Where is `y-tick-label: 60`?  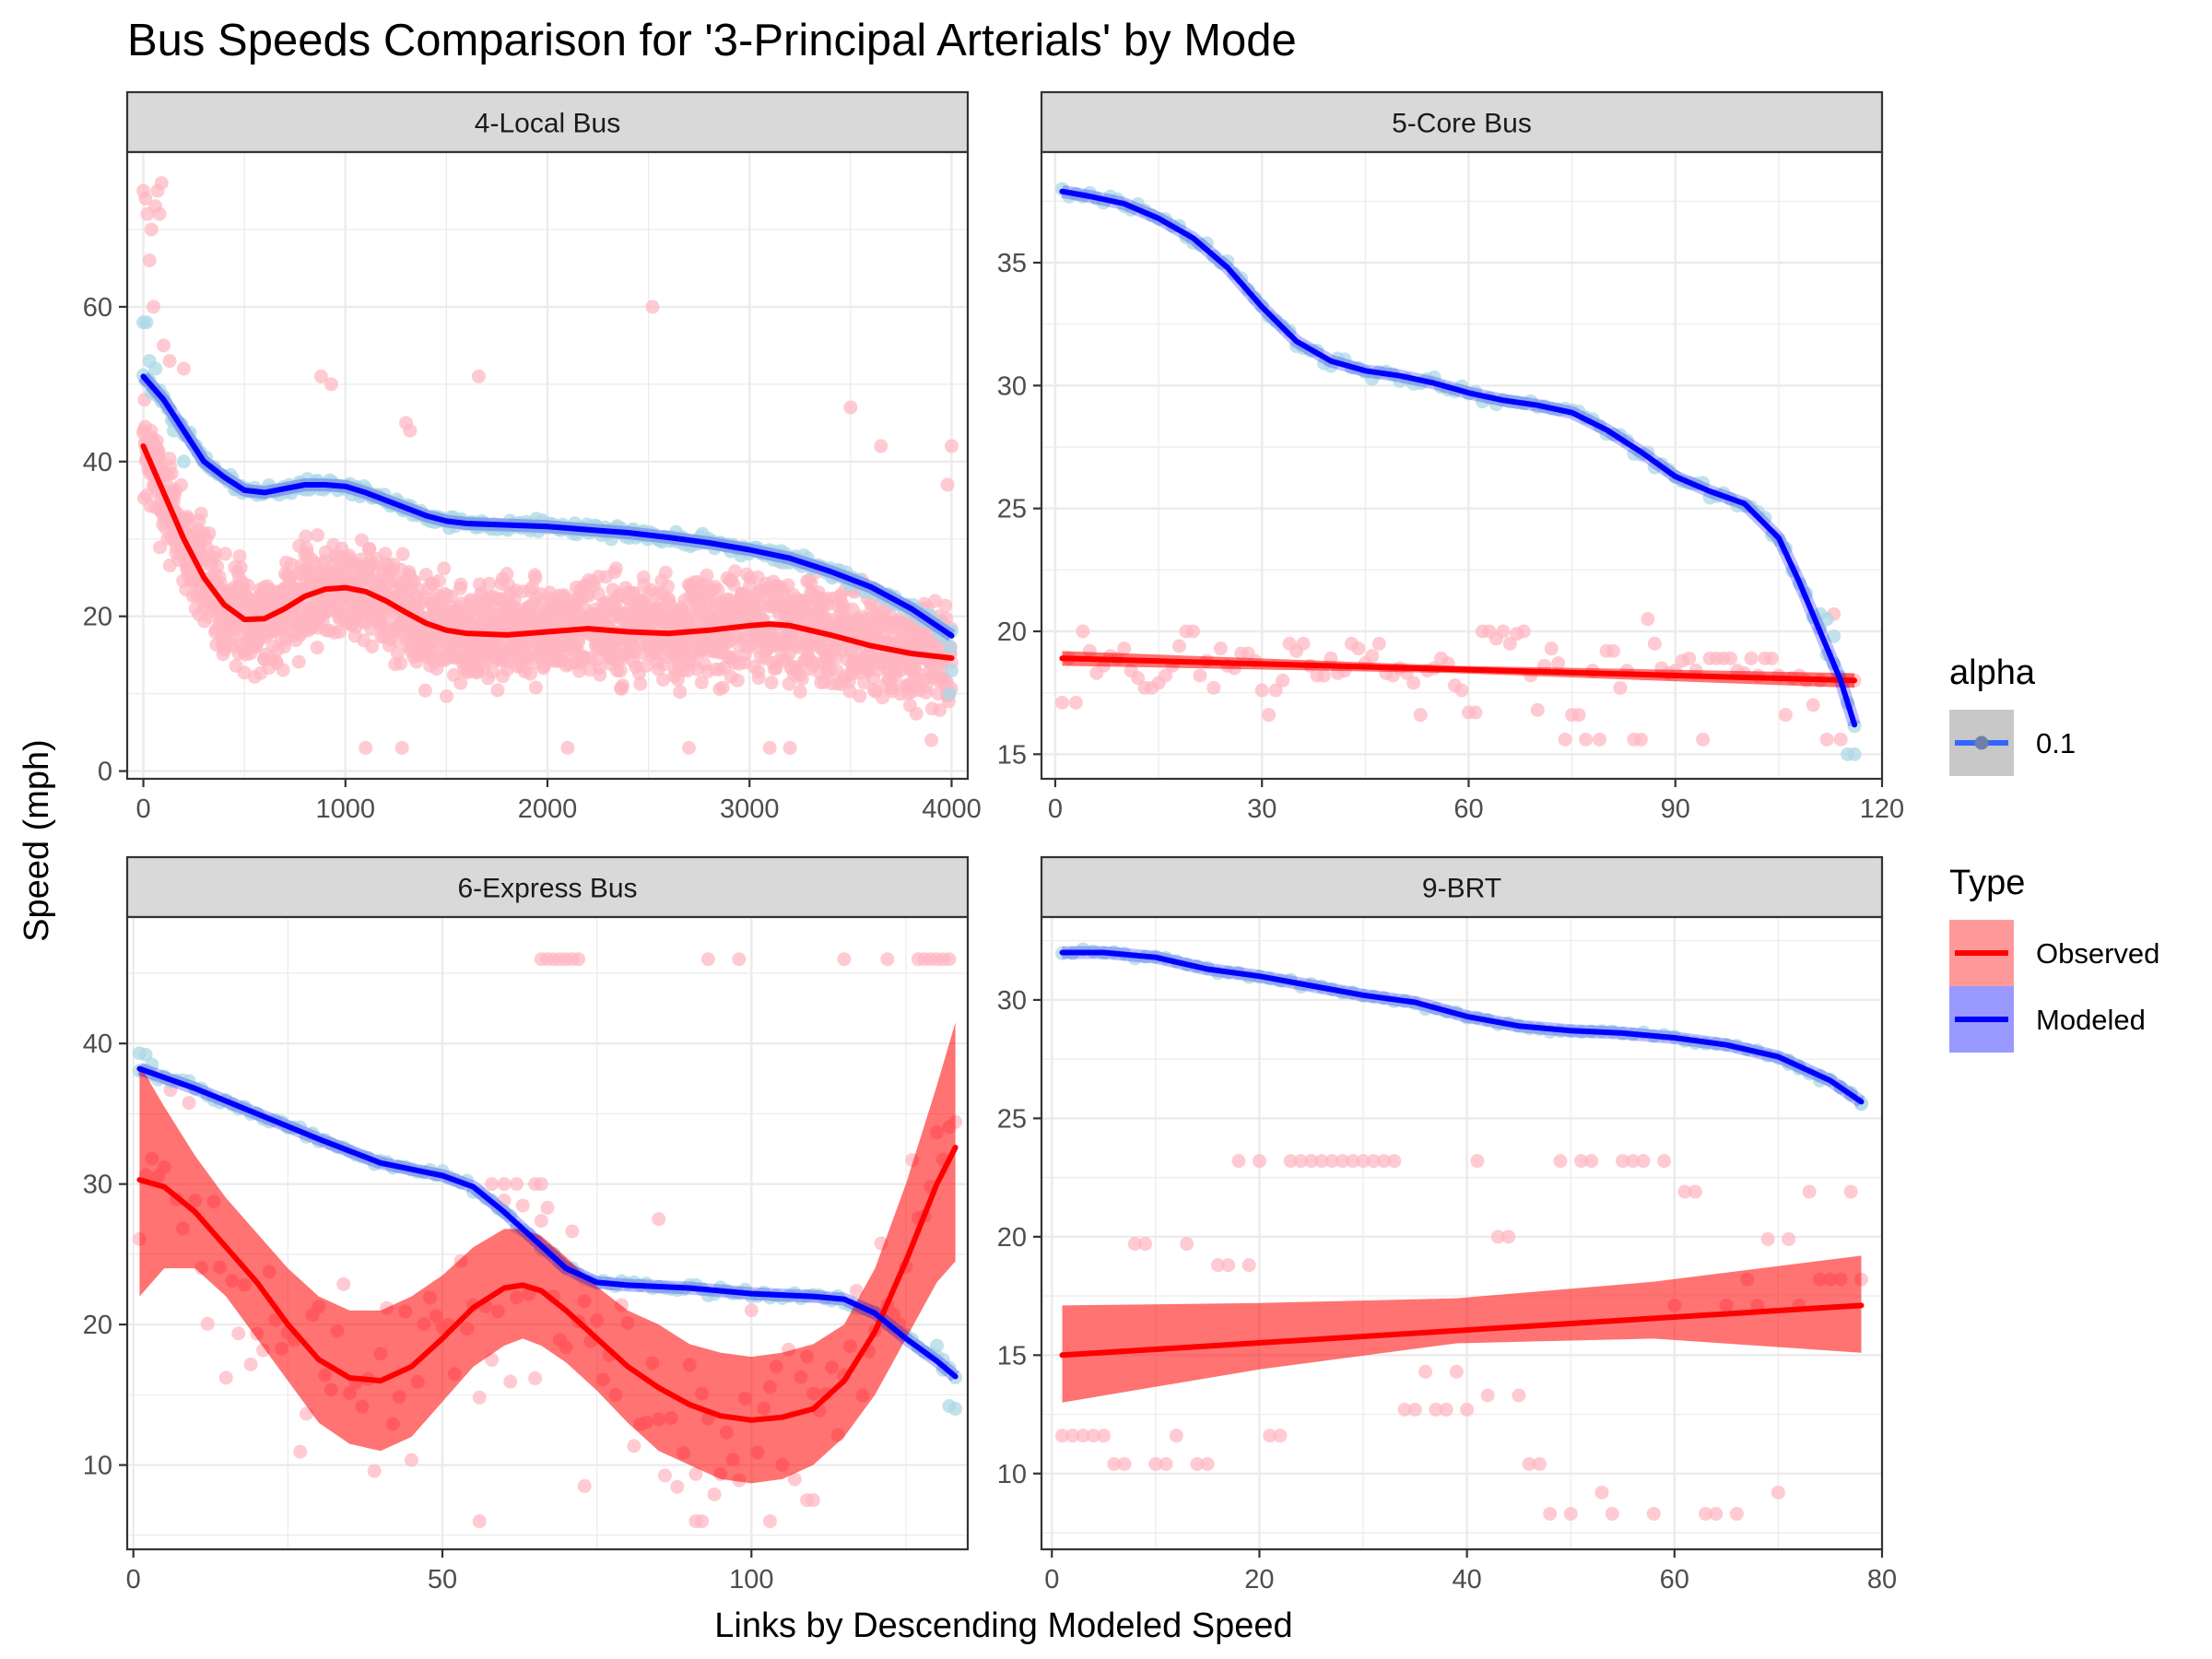
y-tick-label: 60 is located at coordinates (97, 308).